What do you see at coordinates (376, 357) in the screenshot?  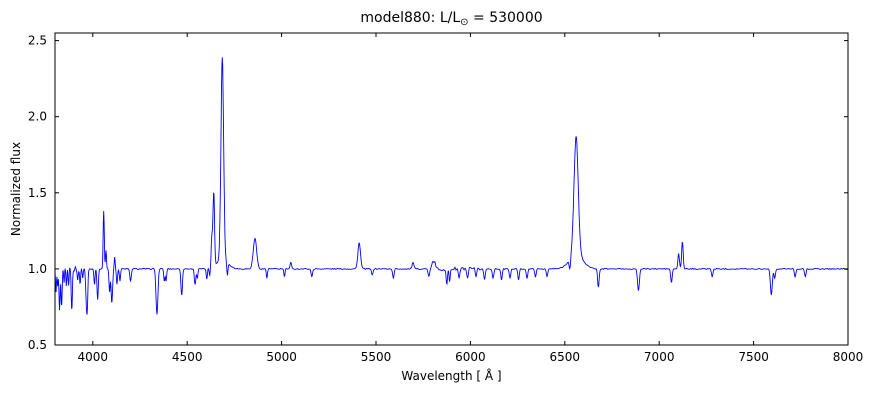 I see `x-tick-label: 5500` at bounding box center [376, 357].